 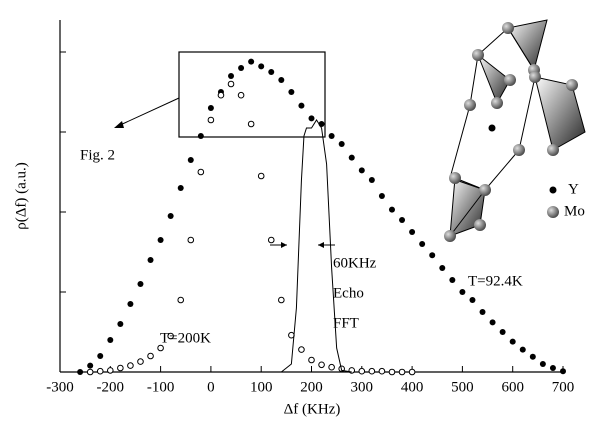 I want to click on x-tick-label: -300, so click(x=60, y=387).